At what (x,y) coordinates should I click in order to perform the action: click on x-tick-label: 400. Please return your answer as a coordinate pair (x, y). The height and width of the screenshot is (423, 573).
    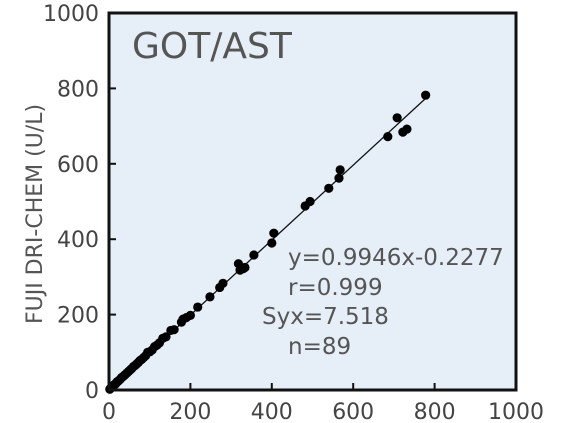
    Looking at the image, I should click on (272, 411).